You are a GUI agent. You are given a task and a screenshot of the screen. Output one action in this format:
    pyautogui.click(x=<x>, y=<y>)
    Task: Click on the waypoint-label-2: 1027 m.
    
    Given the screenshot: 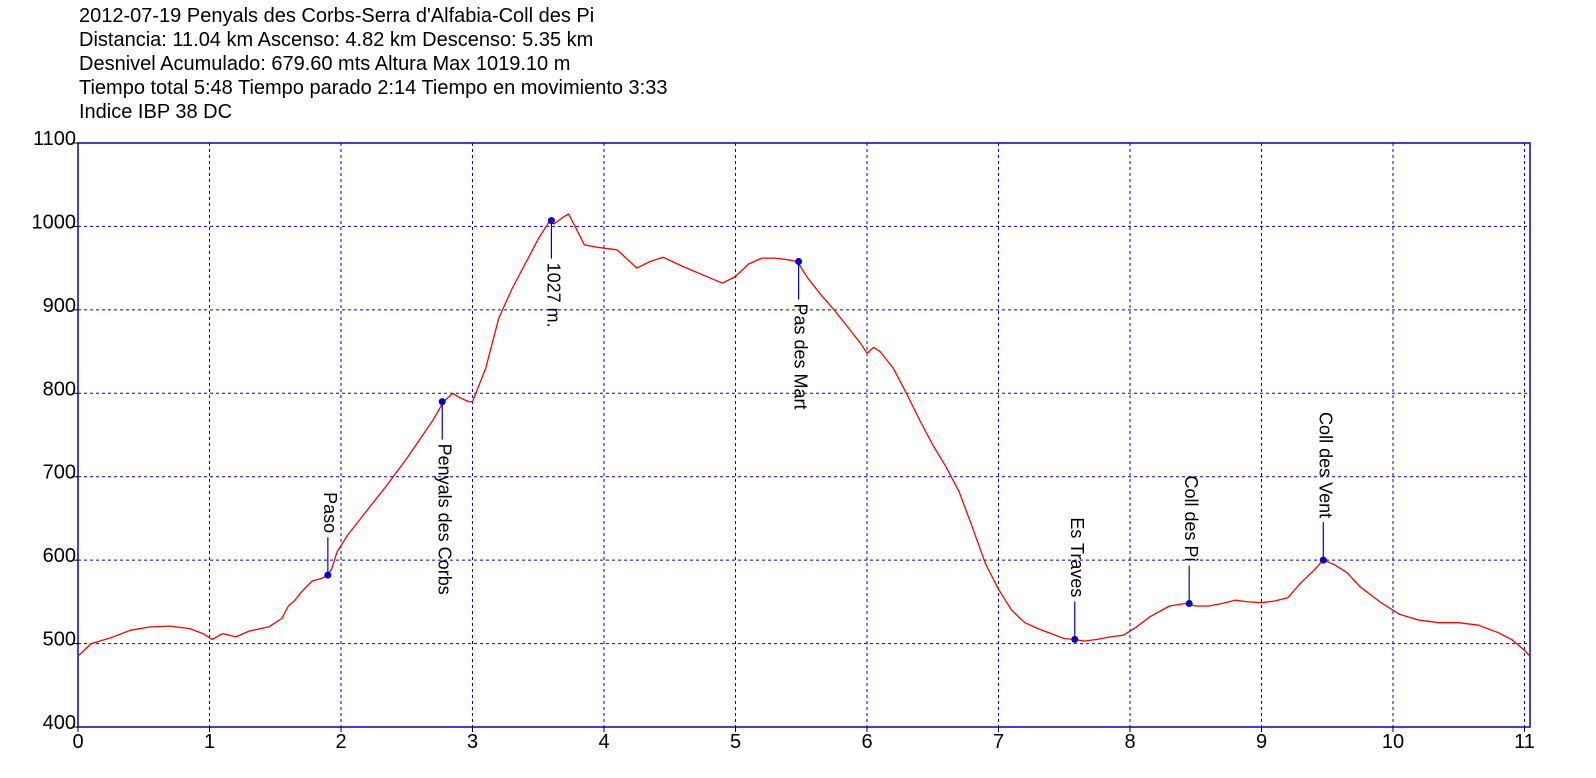 What is the action you would take?
    pyautogui.click(x=553, y=295)
    